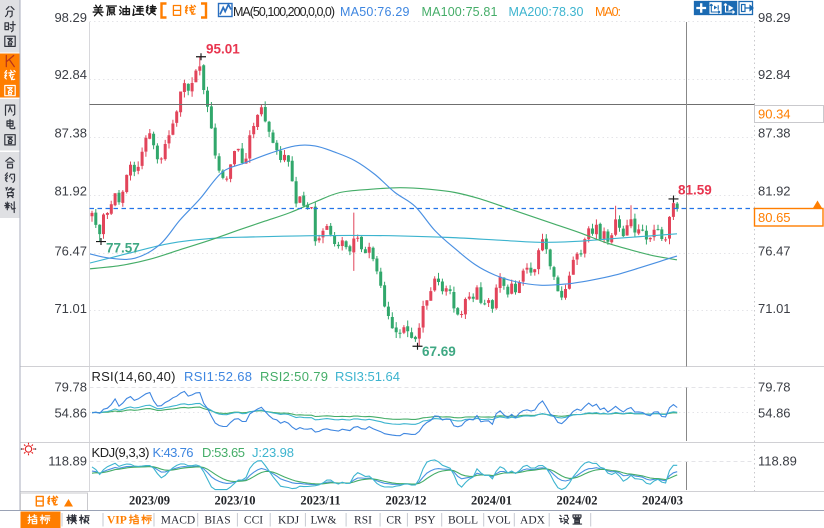  What do you see at coordinates (608, 12) in the screenshot?
I see `svg-text: MA0:` at bounding box center [608, 12].